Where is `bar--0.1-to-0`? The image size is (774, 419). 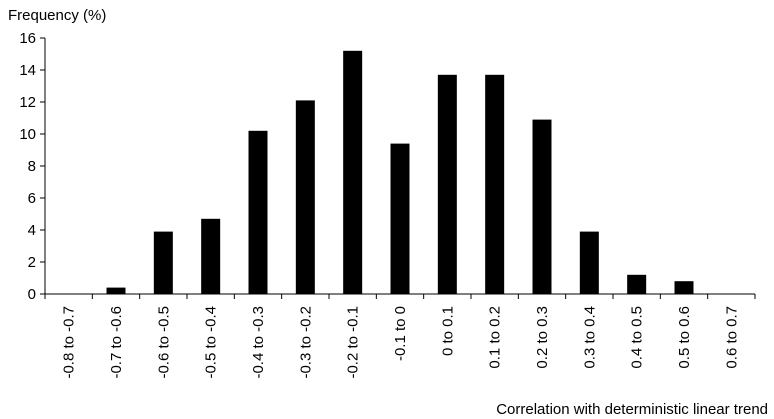
bar--0.1-to-0 is located at coordinates (400, 218).